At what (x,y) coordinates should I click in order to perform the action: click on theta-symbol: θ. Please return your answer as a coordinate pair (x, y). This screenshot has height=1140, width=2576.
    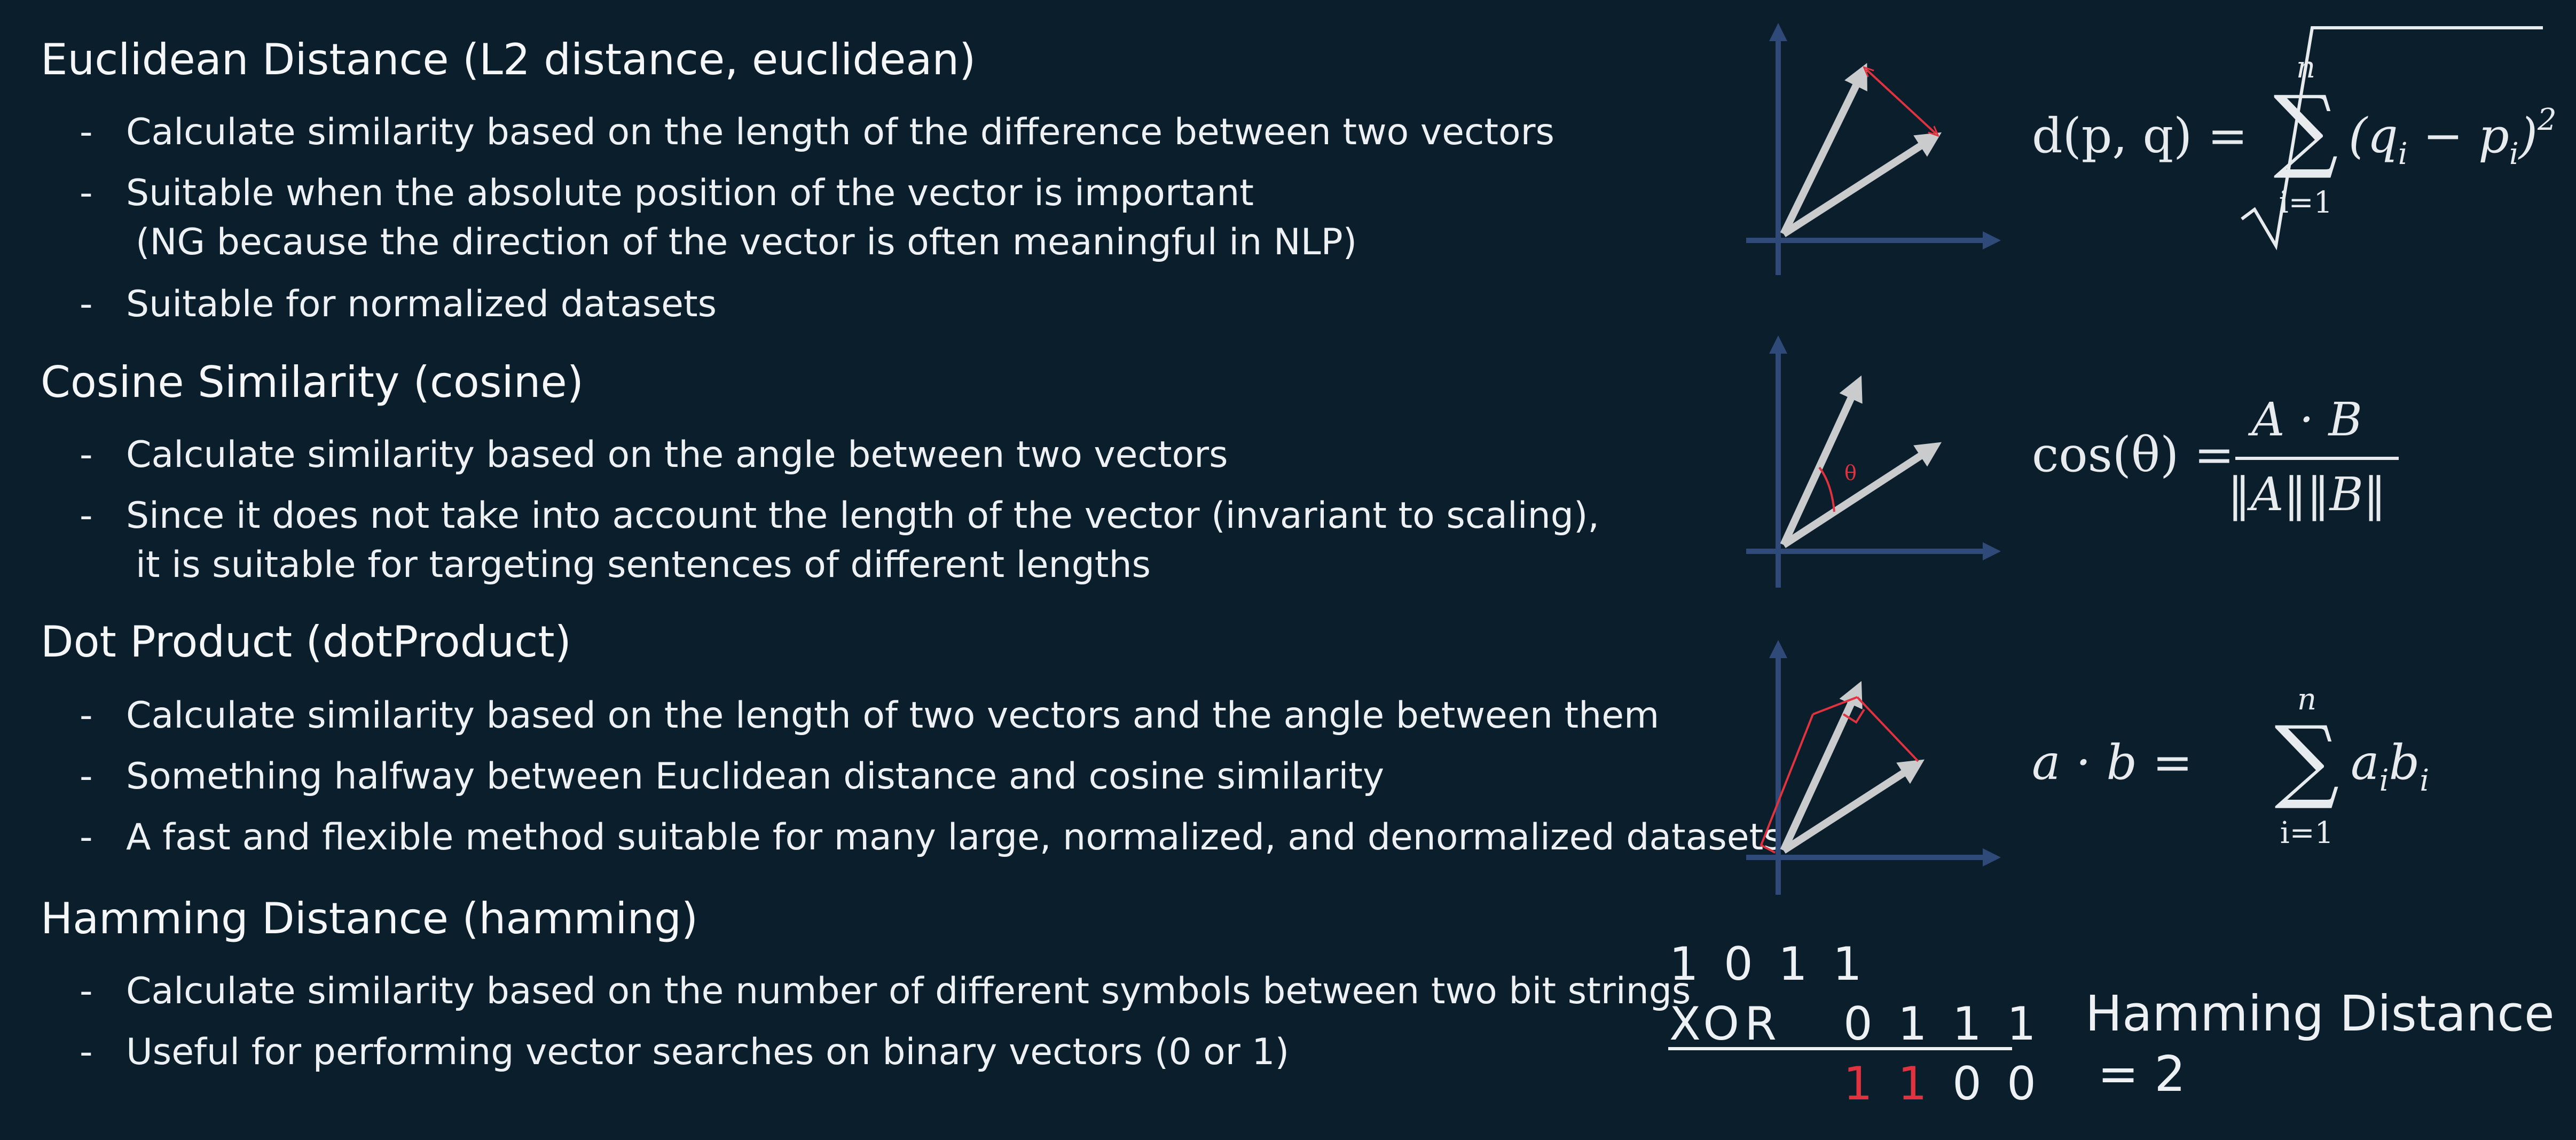
    Looking at the image, I should click on (1851, 473).